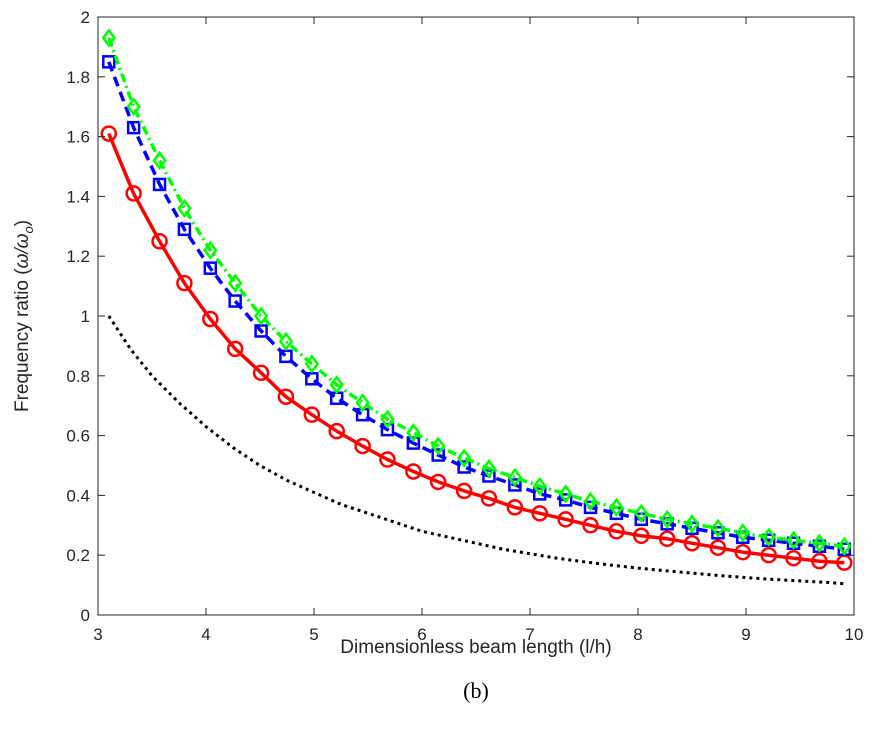 This screenshot has height=736, width=869. I want to click on y-axis-label-main: Frequency ratio (, so click(22, 340).